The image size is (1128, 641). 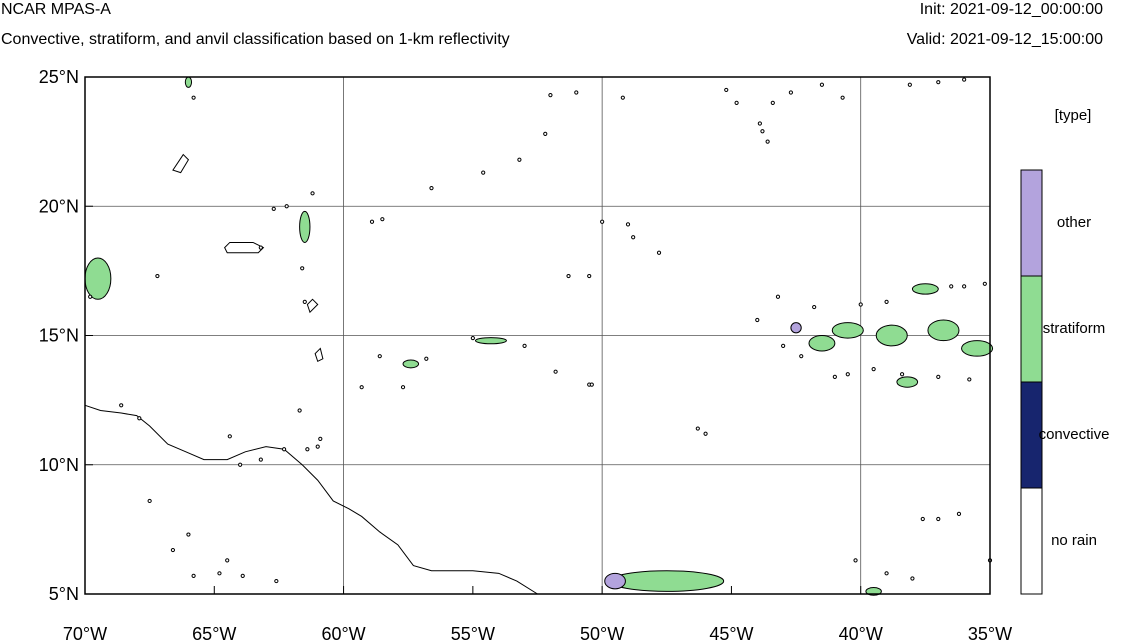 I want to click on precip-cell-other, so click(x=615, y=581).